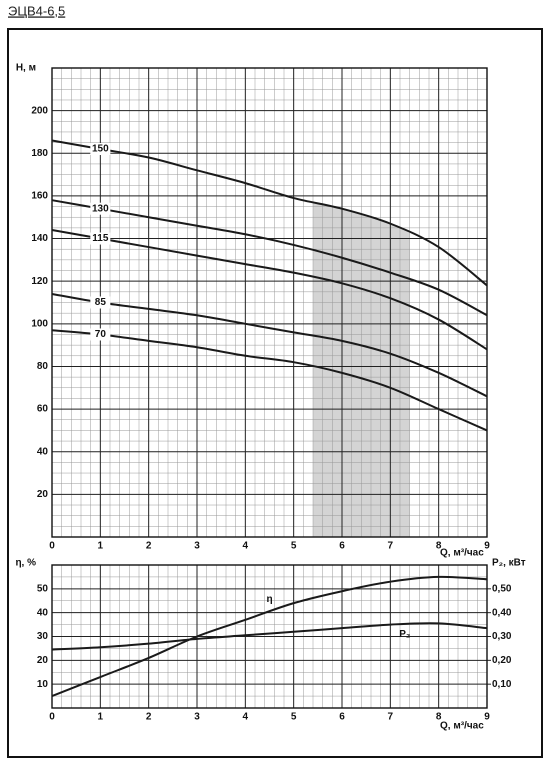 This screenshot has height=766, width=551. Describe the element at coordinates (39, 323) in the screenshot. I see `y-tick-label: 100` at that location.